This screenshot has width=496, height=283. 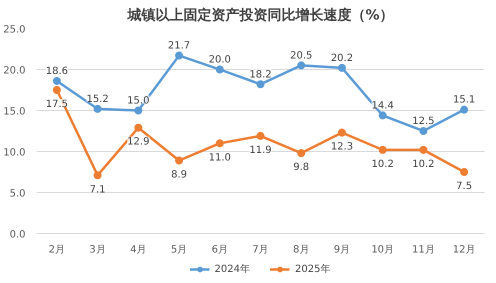 What do you see at coordinates (423, 250) in the screenshot?
I see `x-tick-label: 11月` at bounding box center [423, 250].